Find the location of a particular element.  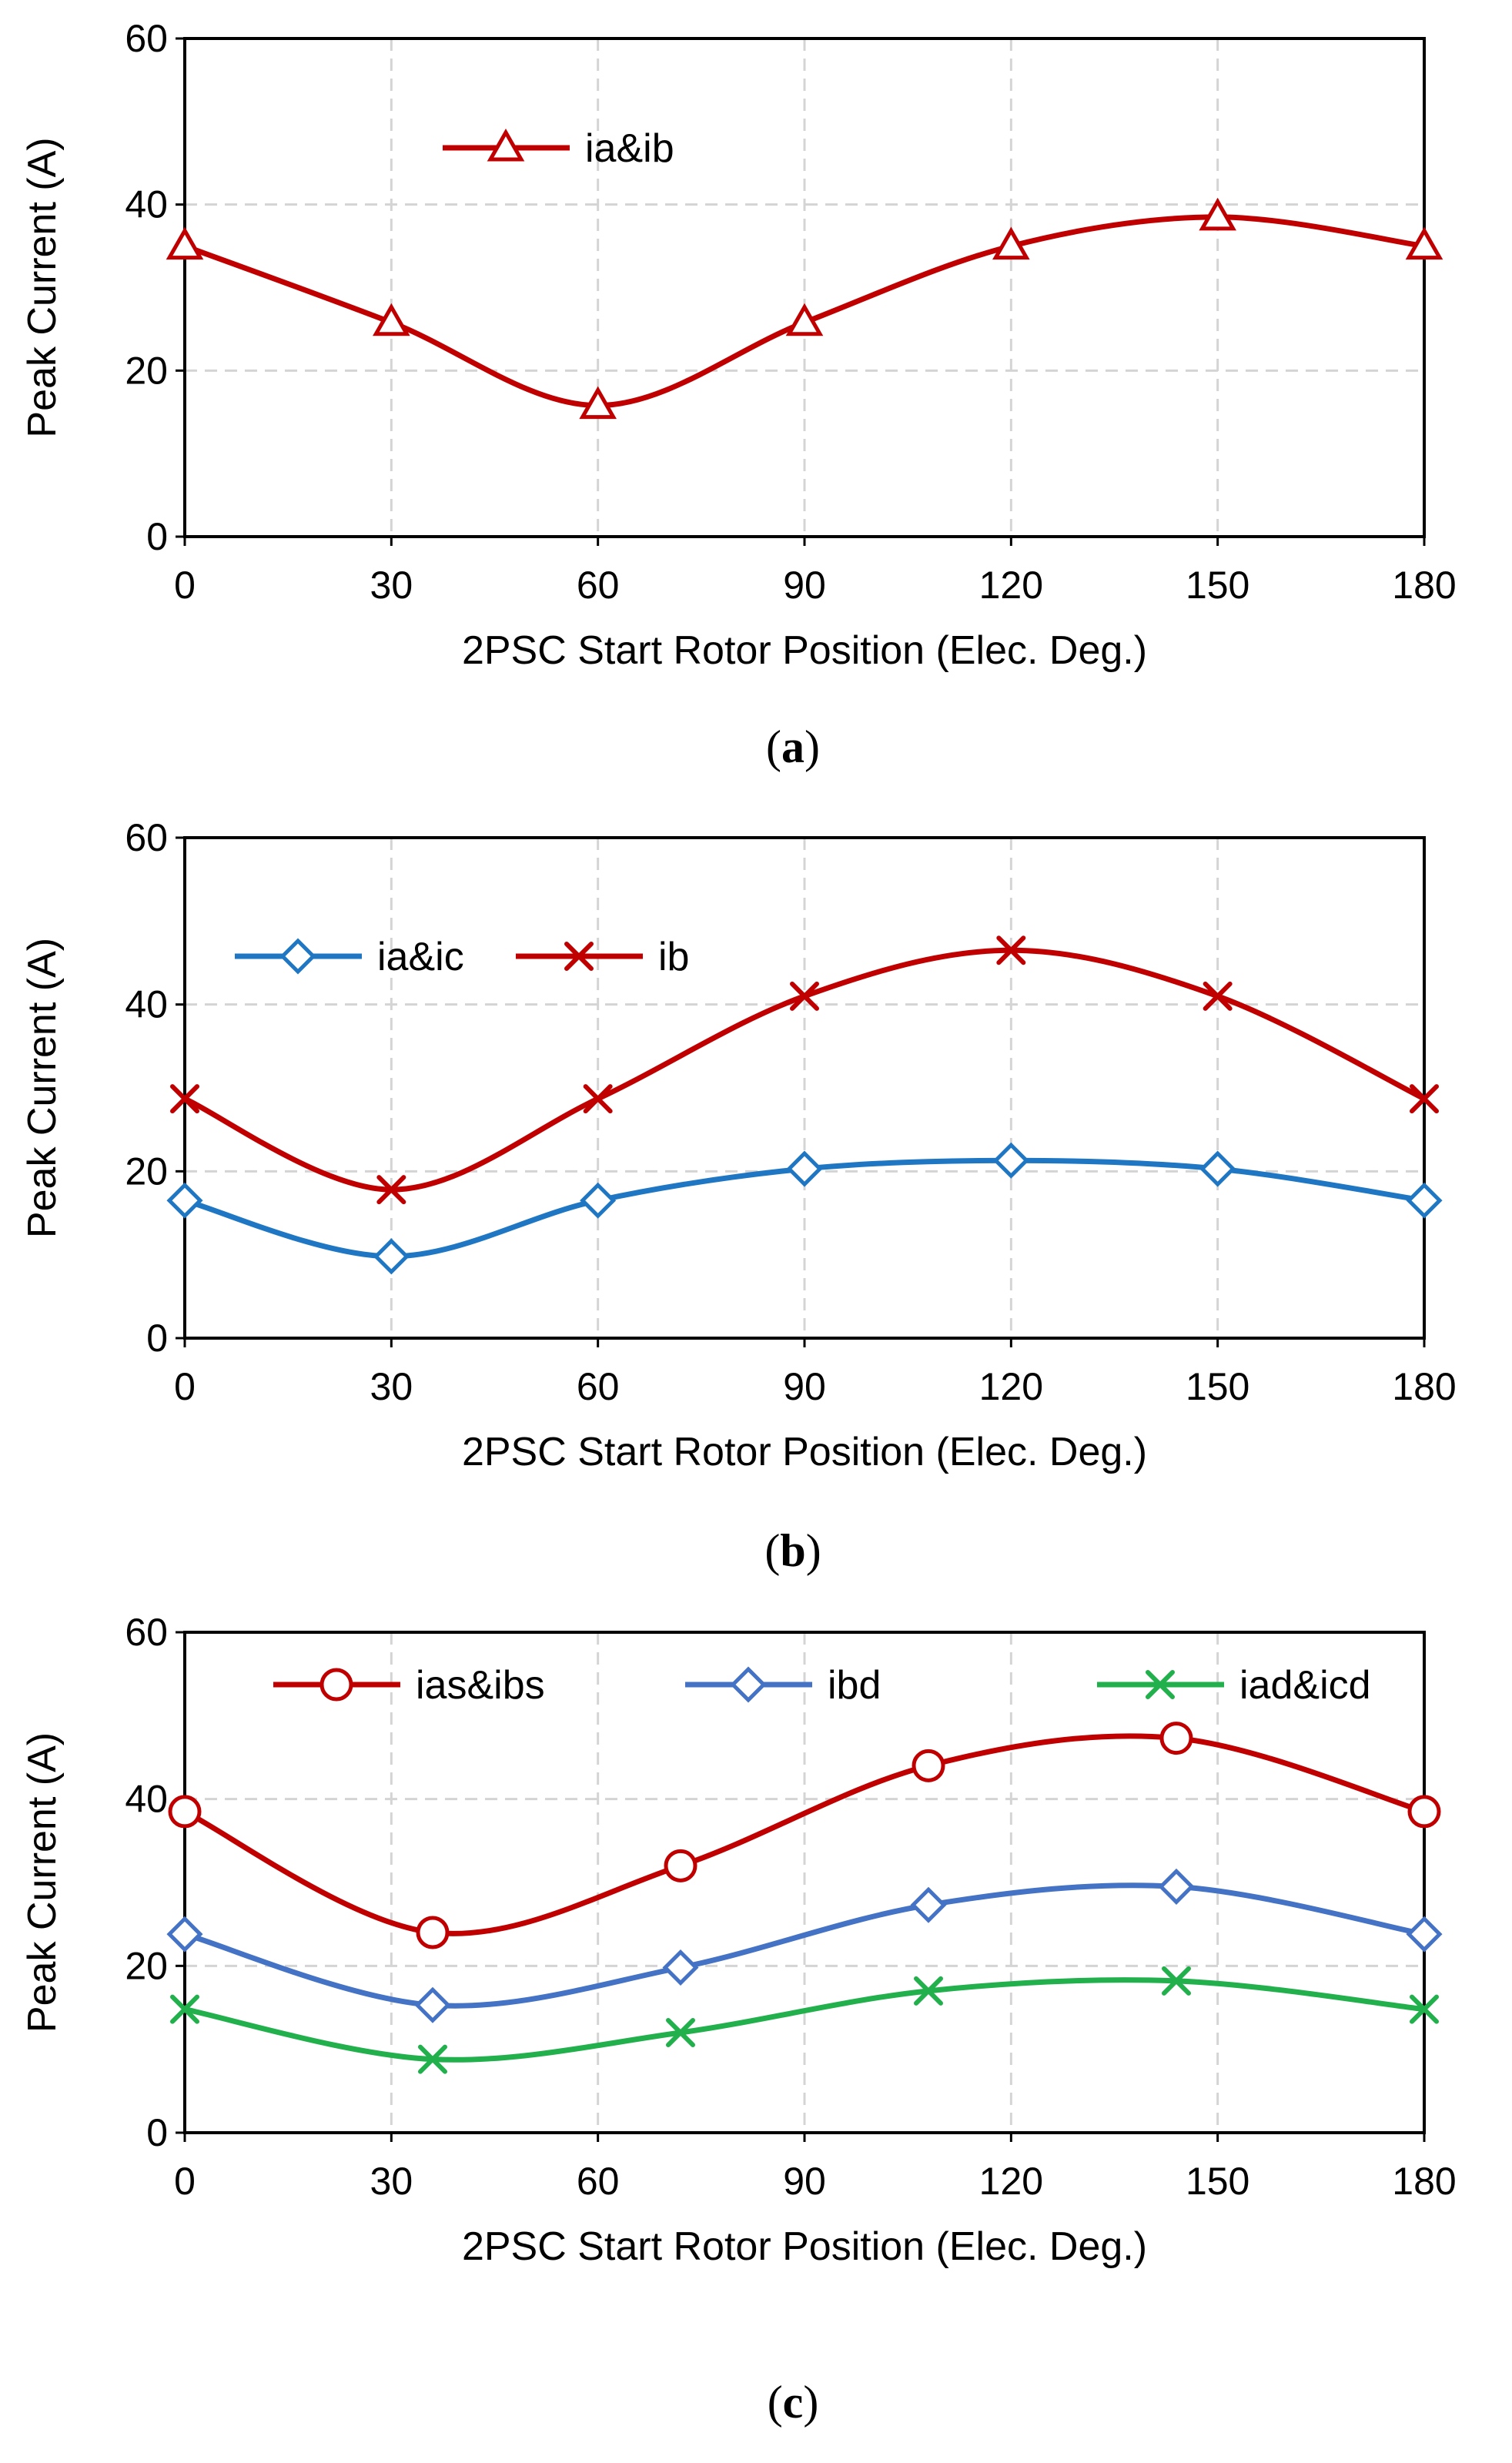

panel-caption-letter: c is located at coordinates (793, 2402).